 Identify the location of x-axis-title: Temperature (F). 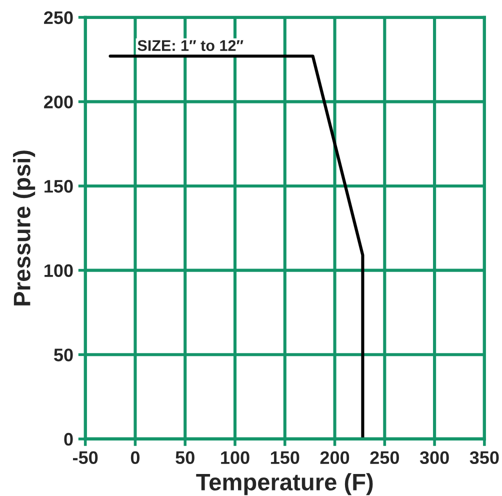
(284, 484).